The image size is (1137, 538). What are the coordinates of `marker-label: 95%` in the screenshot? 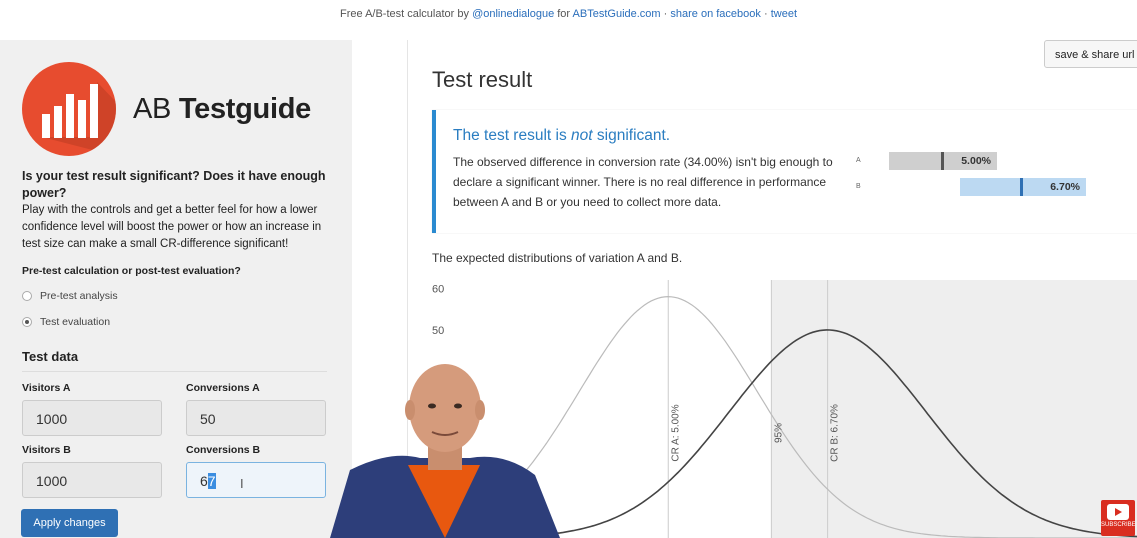 It's located at (778, 433).